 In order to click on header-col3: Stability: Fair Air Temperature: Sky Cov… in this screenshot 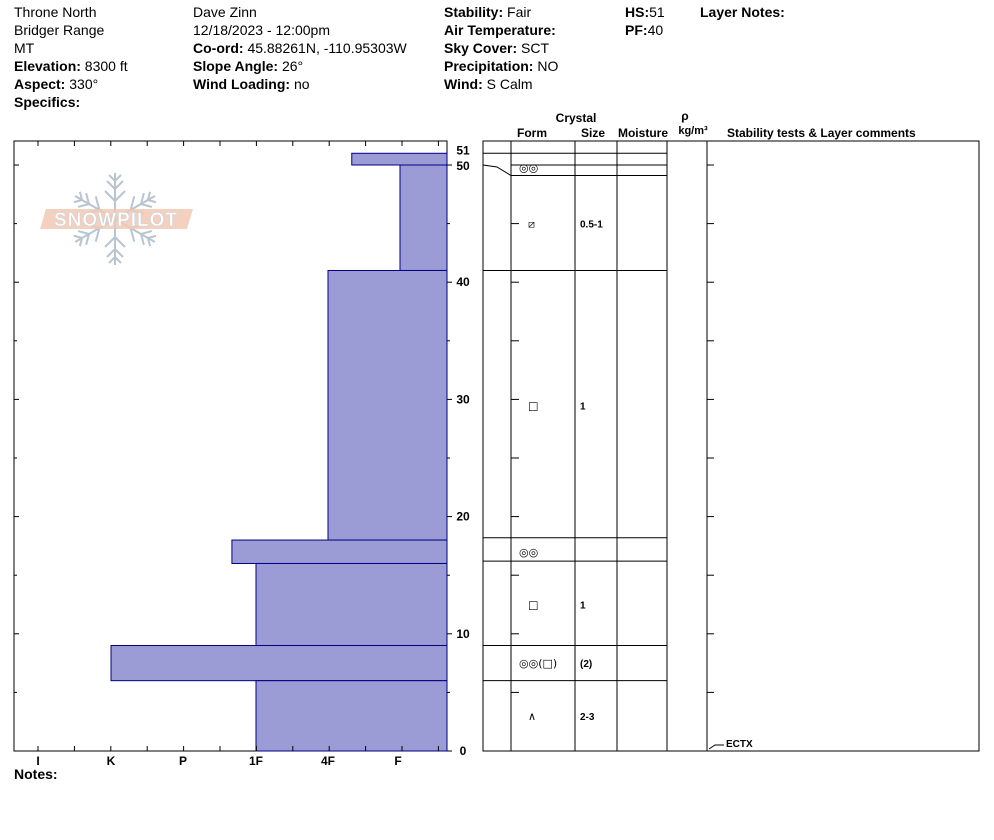, I will do `click(501, 48)`.